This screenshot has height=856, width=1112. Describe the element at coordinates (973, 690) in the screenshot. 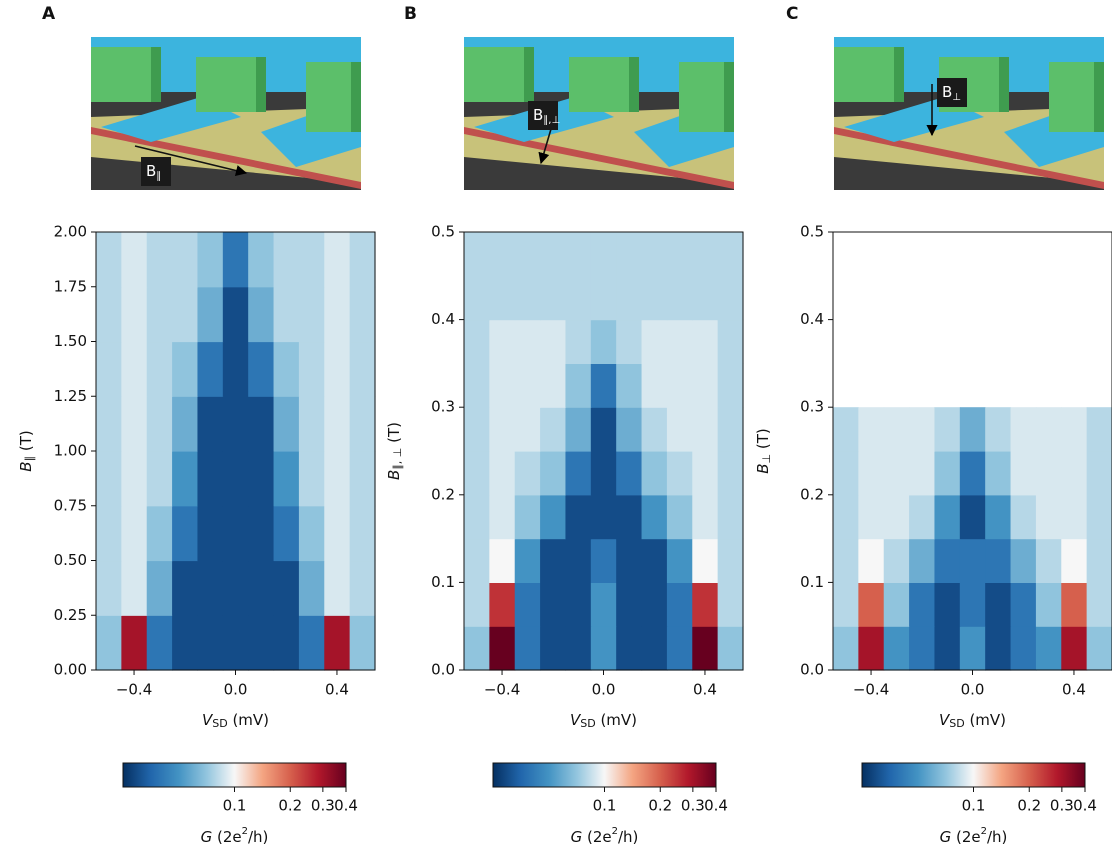

I see `x-tick-label: 0.0` at that location.